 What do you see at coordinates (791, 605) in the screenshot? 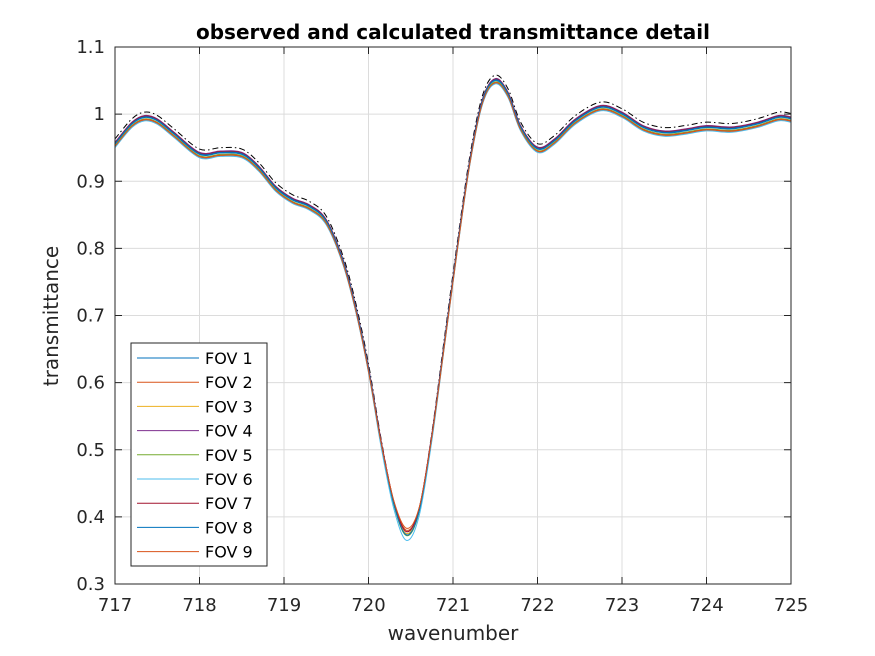
I see `x-tick-label: 725` at bounding box center [791, 605].